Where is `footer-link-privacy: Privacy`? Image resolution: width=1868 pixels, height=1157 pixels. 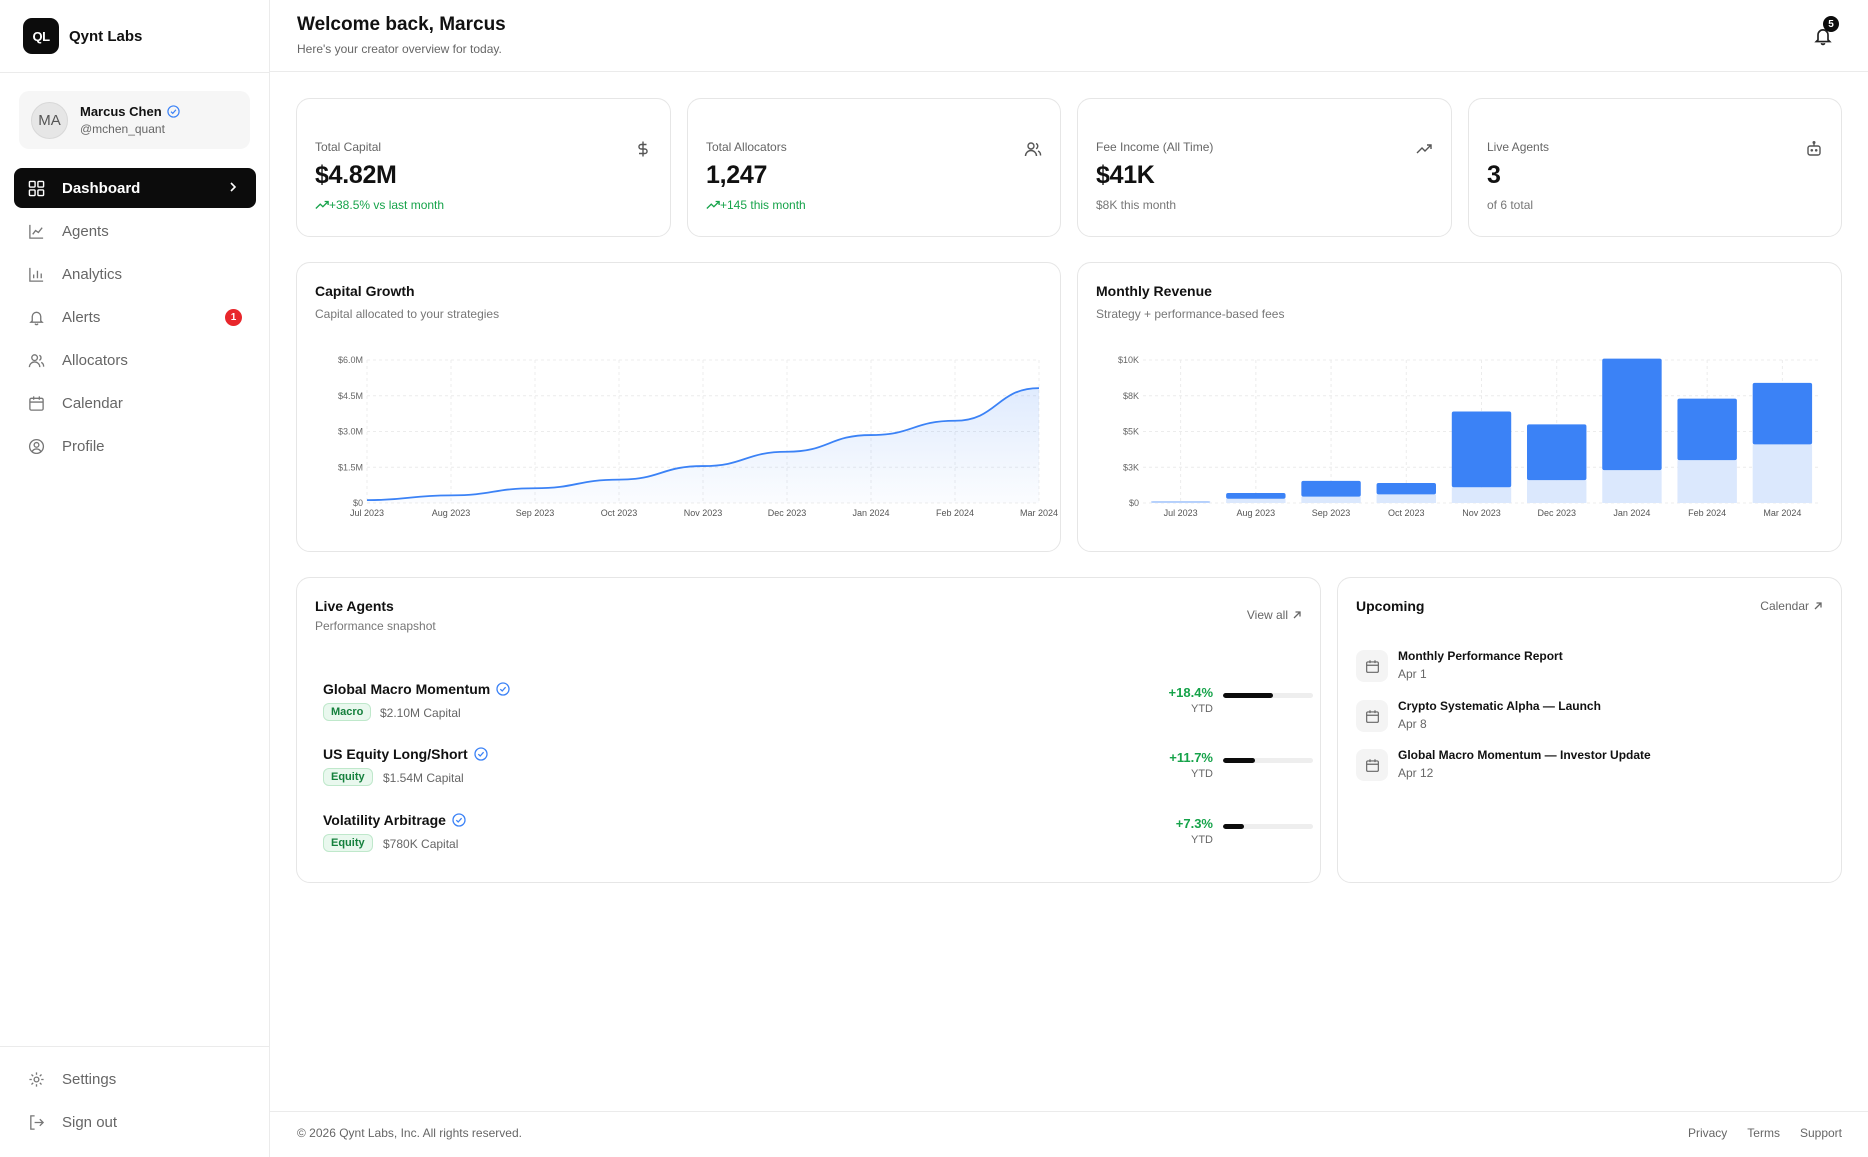
footer-link-privacy: Privacy is located at coordinates (1707, 1133).